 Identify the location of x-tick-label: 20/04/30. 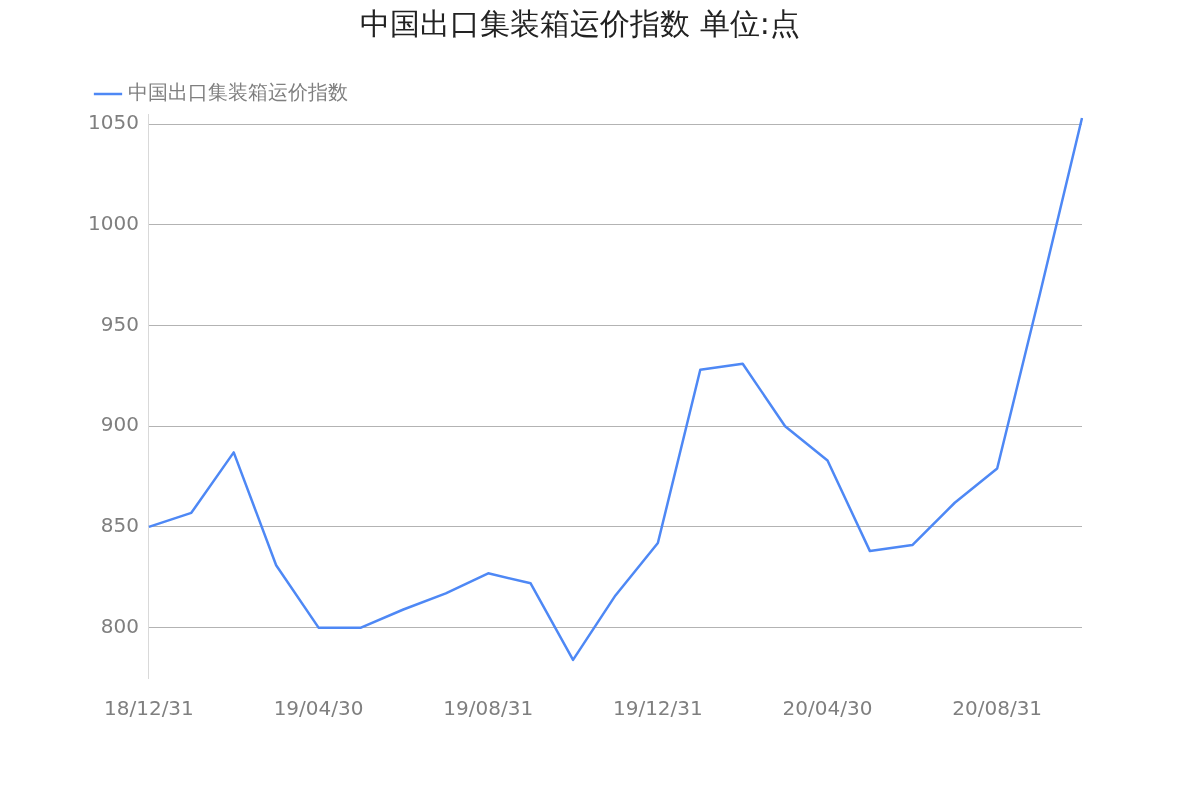
(827, 708).